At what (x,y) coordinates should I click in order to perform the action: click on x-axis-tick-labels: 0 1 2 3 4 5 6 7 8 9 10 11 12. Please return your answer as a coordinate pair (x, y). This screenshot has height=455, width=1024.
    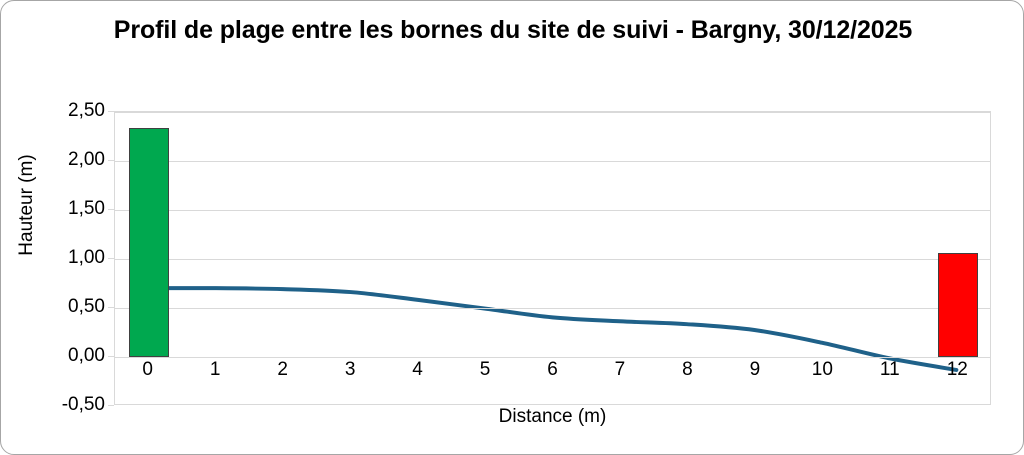
    Looking at the image, I should click on (552, 374).